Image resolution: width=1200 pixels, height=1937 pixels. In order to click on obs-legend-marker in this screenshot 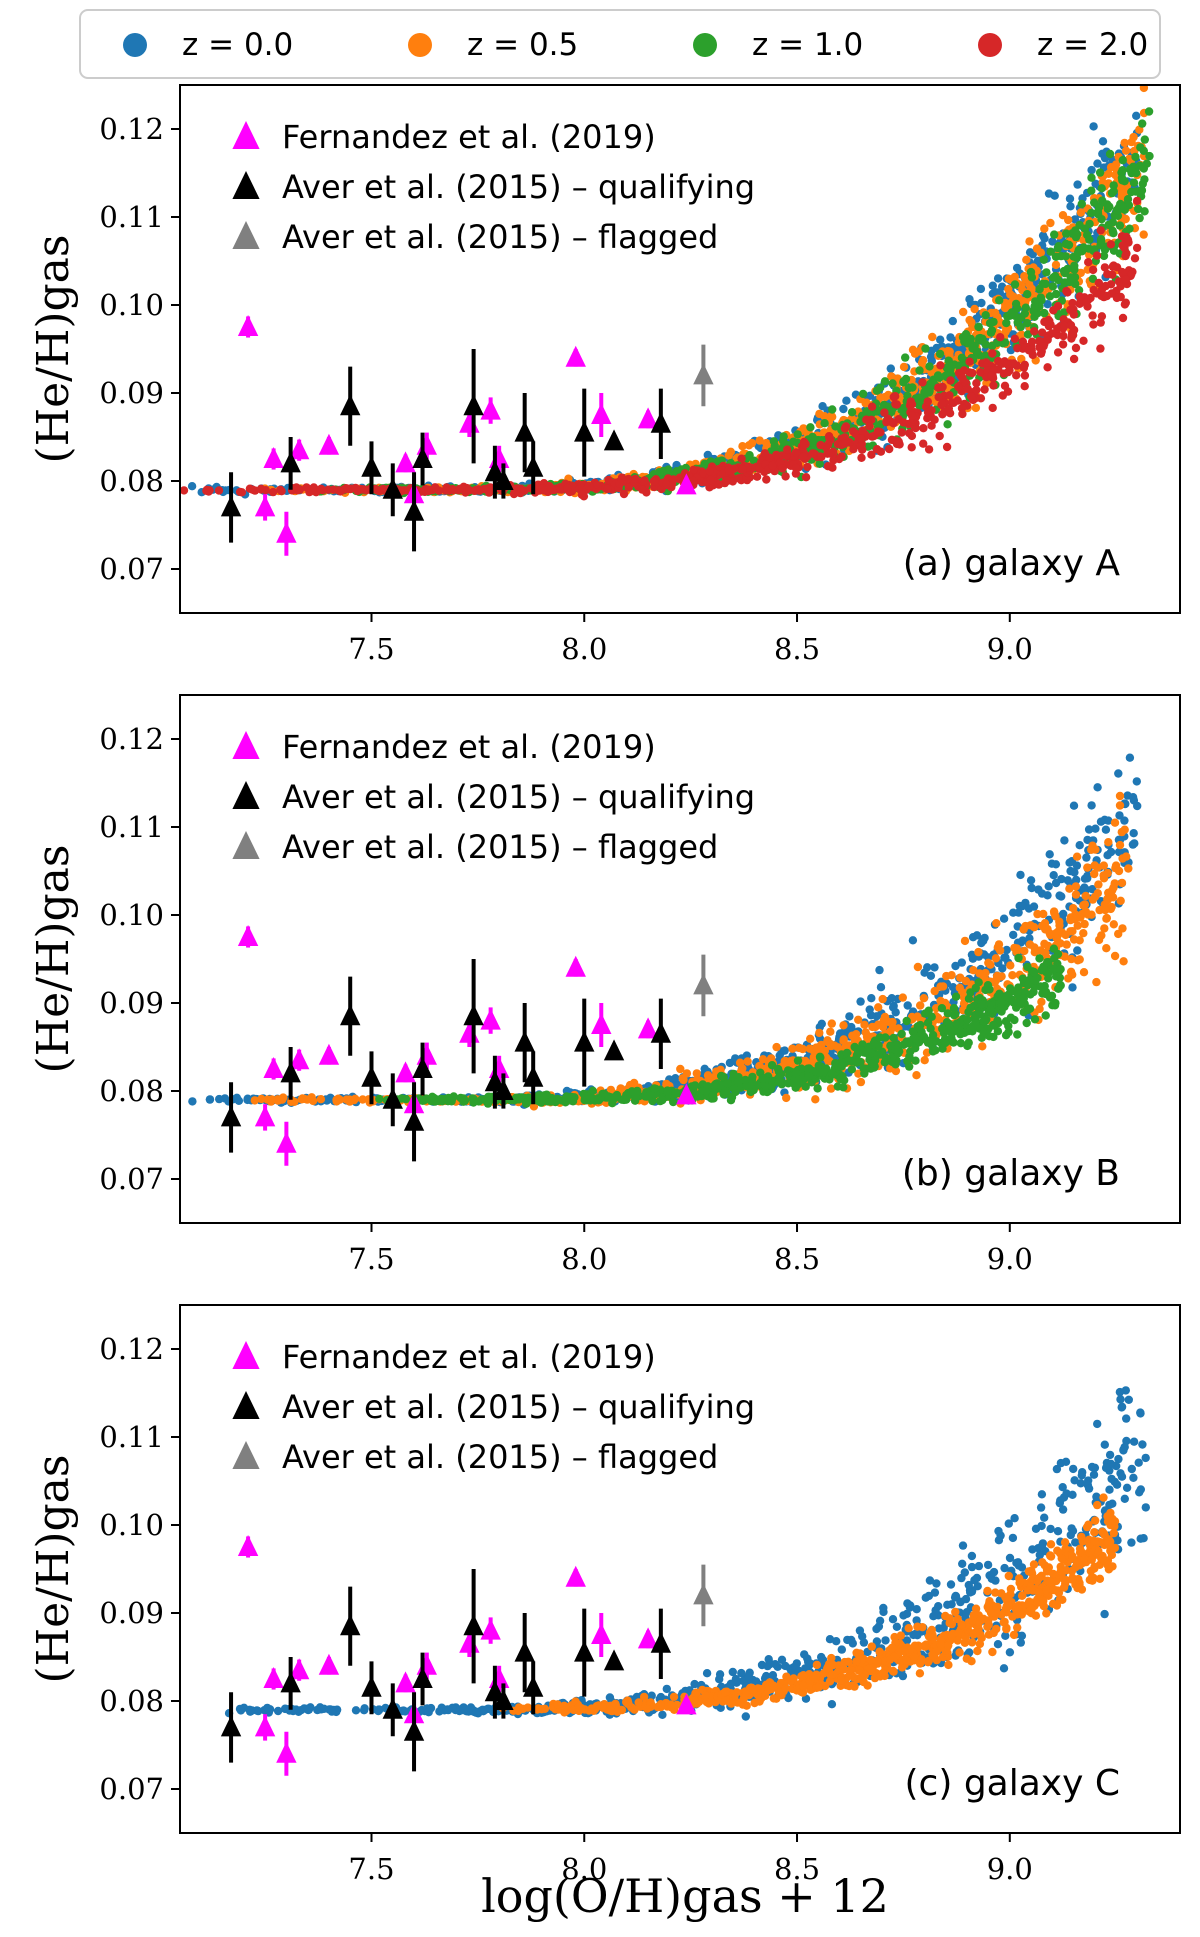, I will do `click(246, 135)`.